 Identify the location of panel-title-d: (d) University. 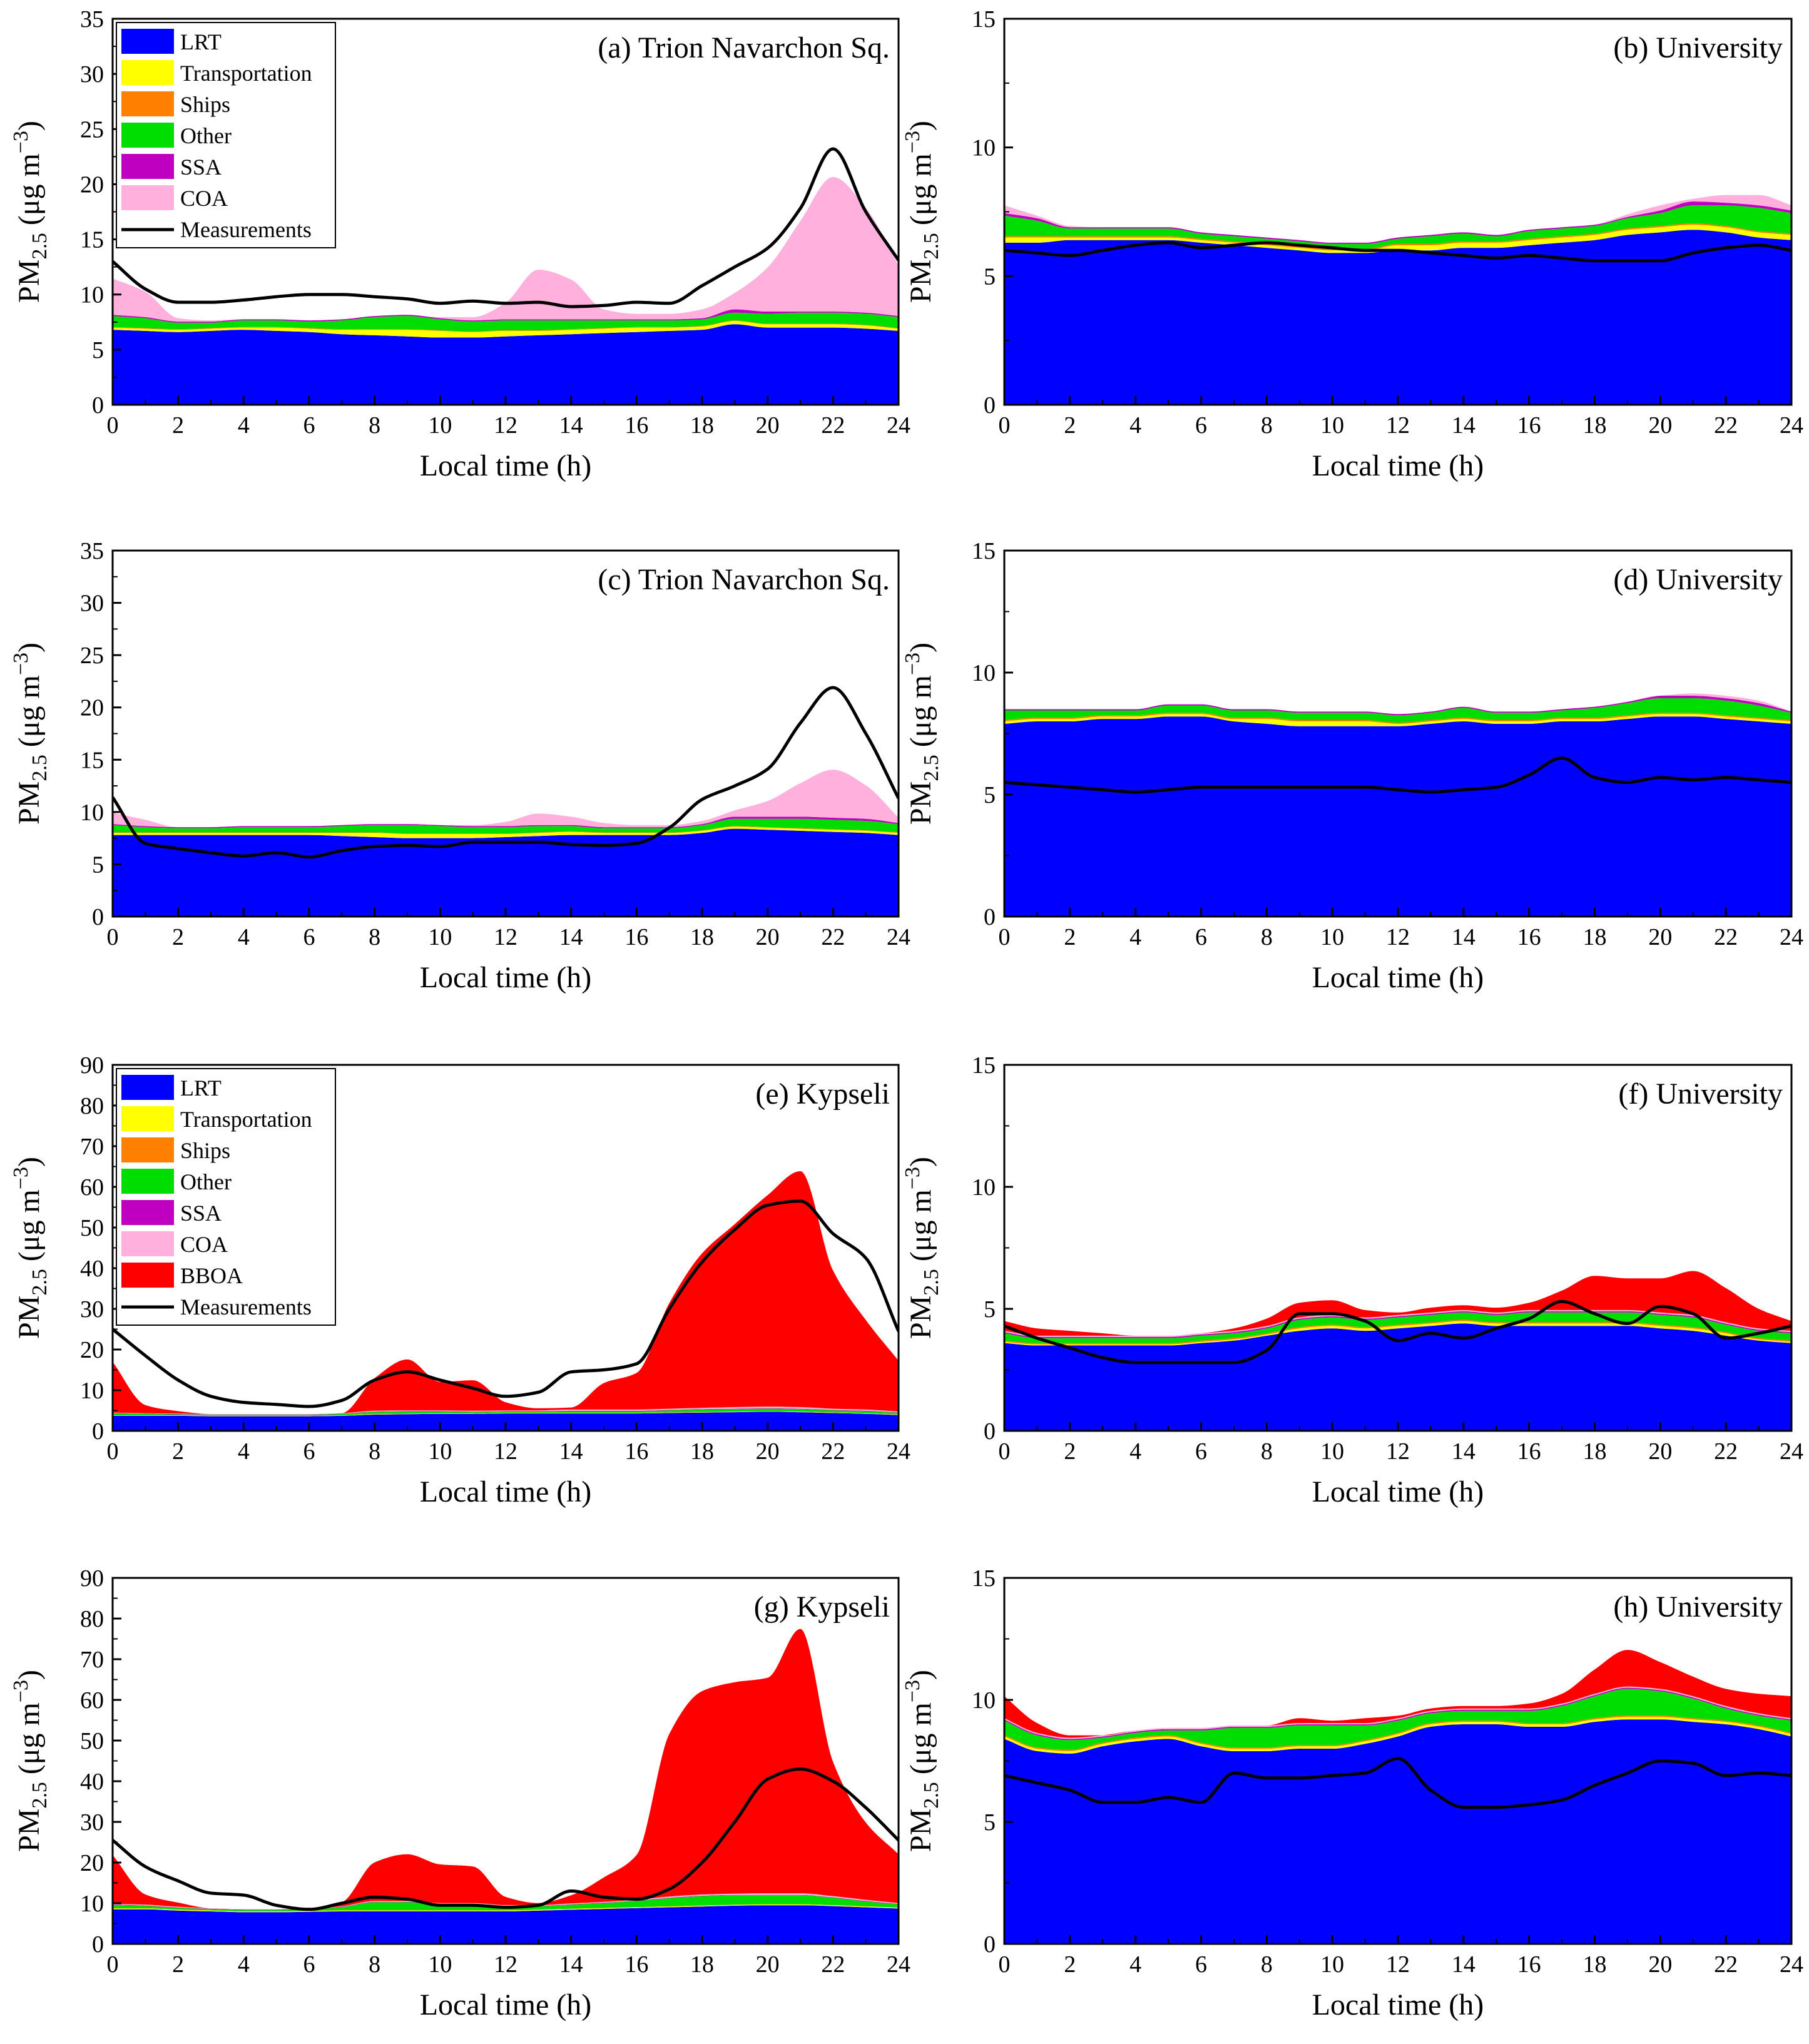
(1698, 579).